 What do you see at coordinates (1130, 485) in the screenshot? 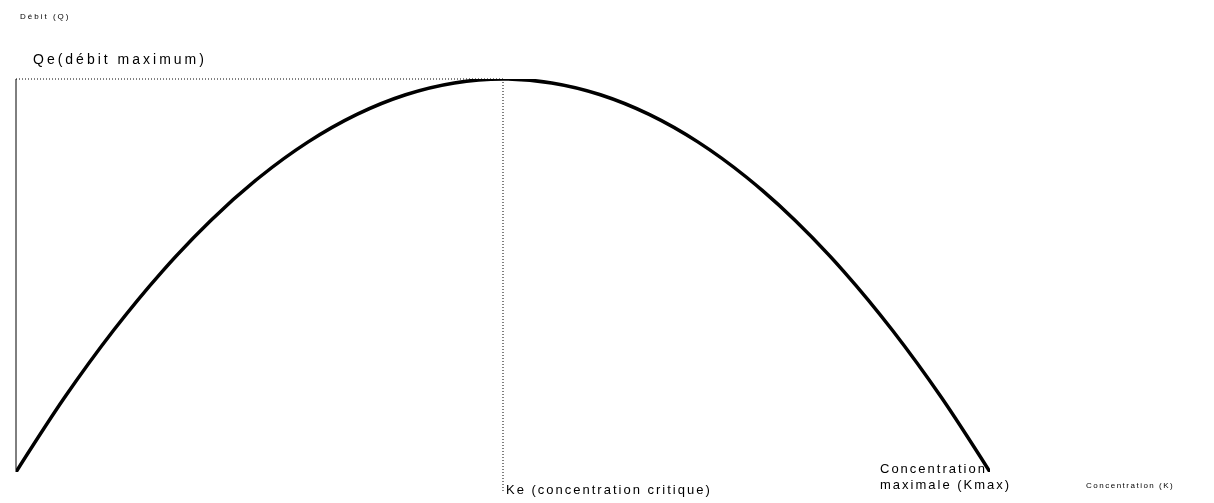
I see `text: Concentration (K)` at bounding box center [1130, 485].